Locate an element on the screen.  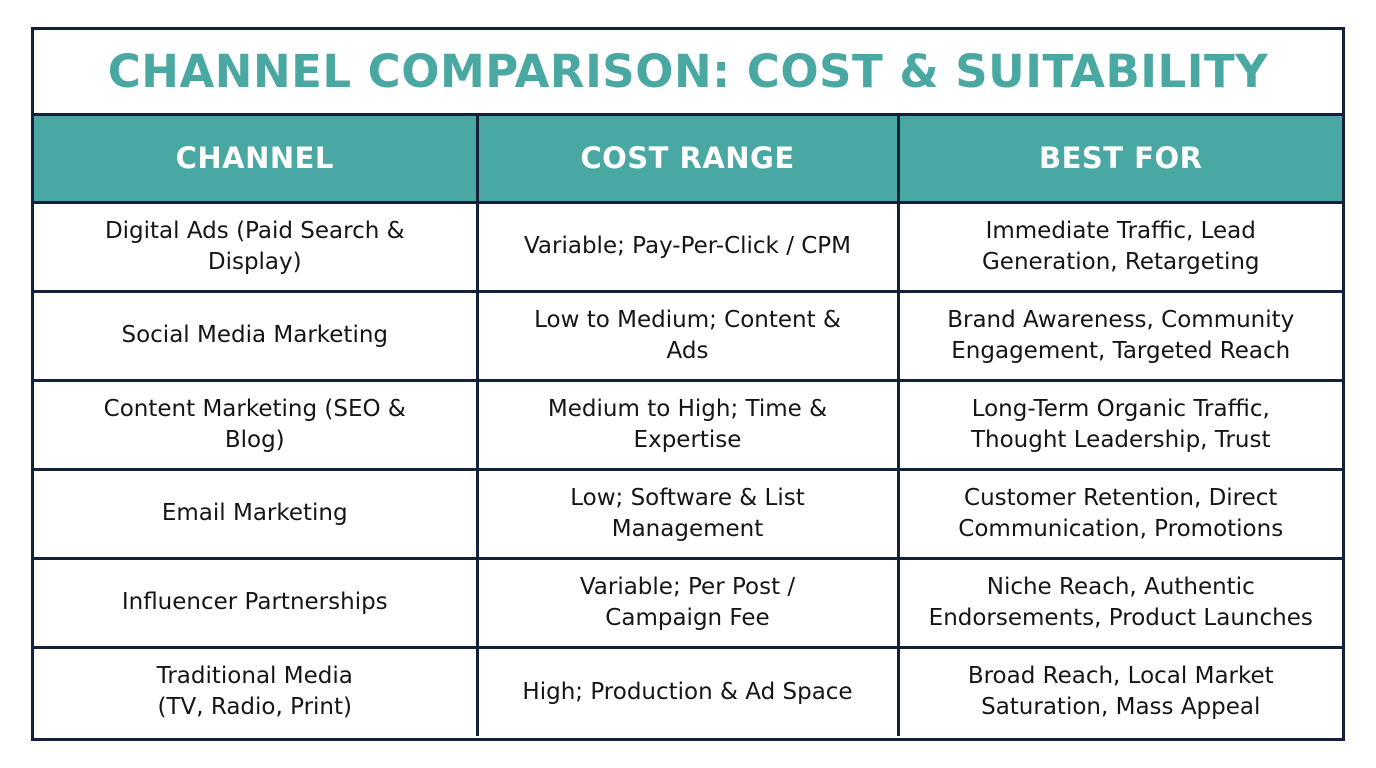
cost-range-cell: High; Production & Ad Space is located at coordinates (686, 690).